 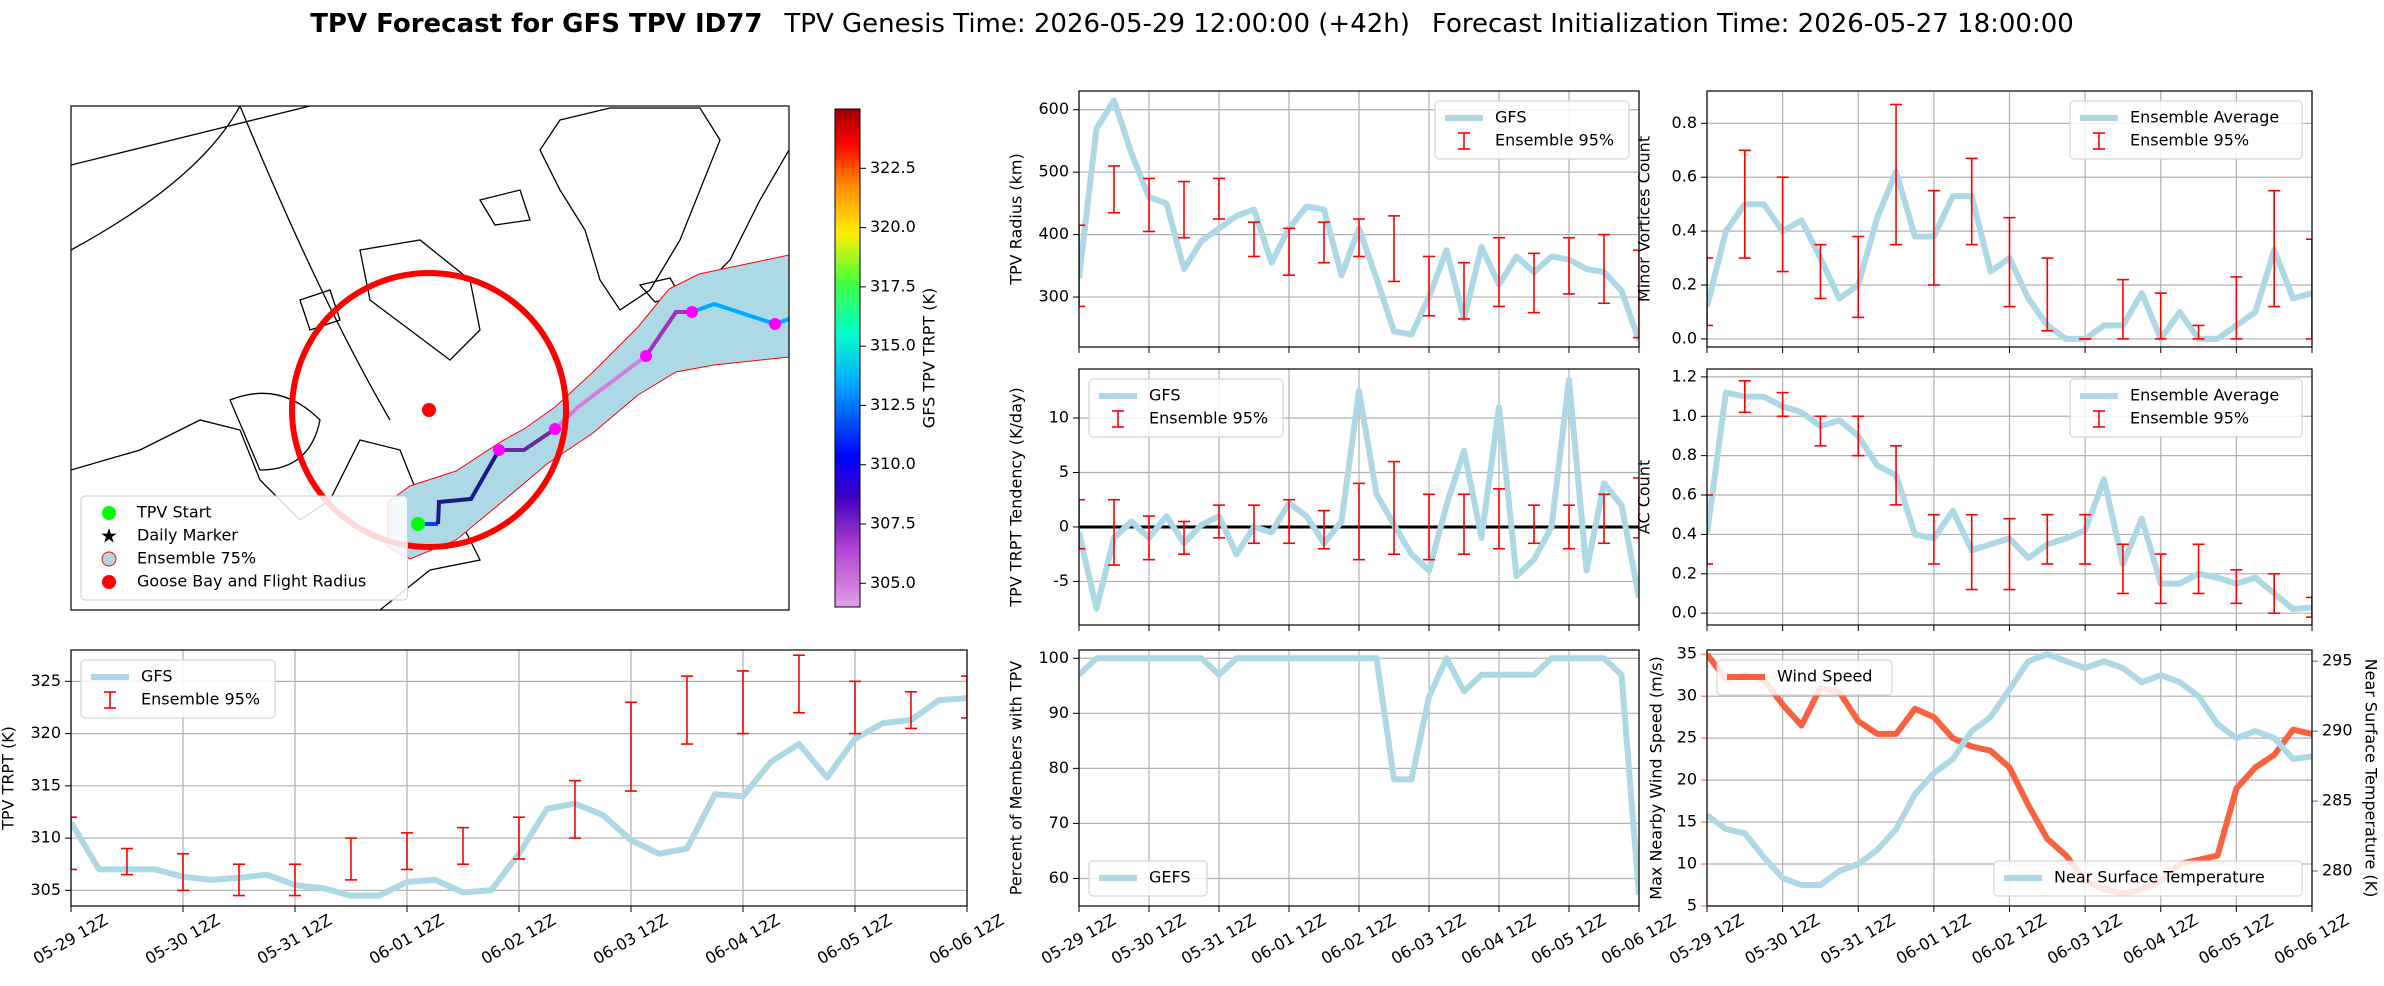 What do you see at coordinates (1684, 375) in the screenshot?
I see `y-tick-label: 1.2` at bounding box center [1684, 375].